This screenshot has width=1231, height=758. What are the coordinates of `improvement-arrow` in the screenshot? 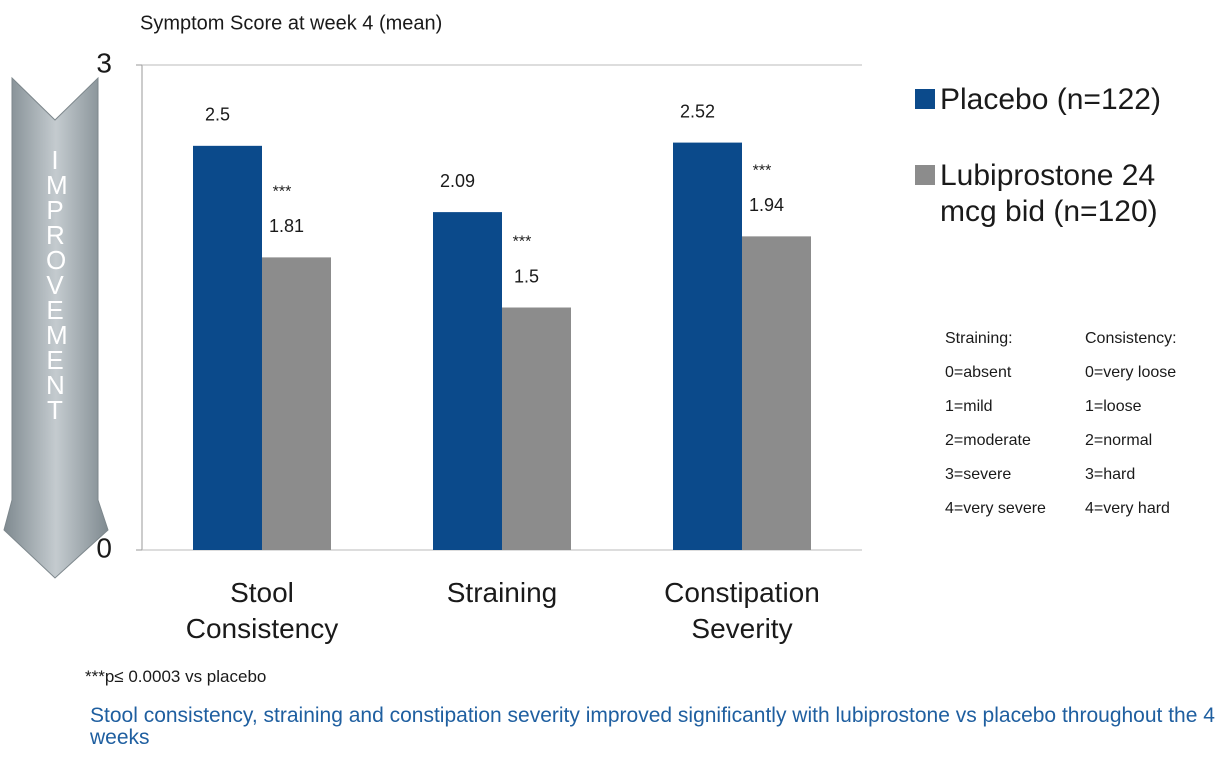 It's located at (56, 327).